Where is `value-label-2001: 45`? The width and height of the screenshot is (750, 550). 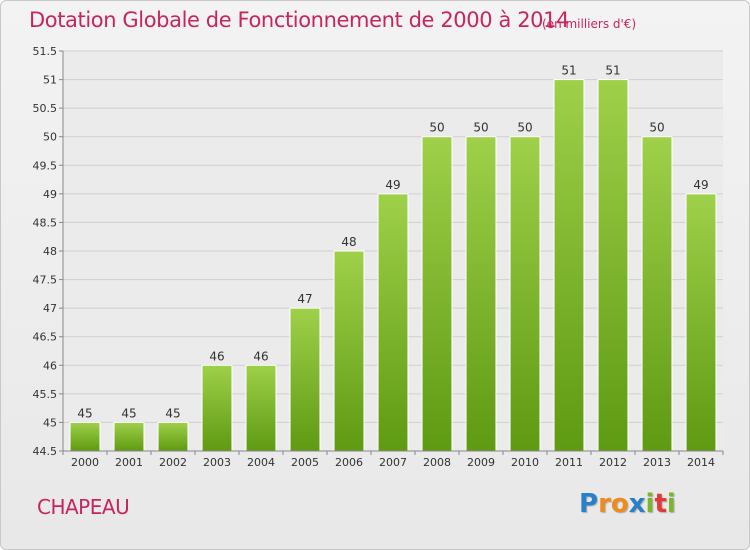 value-label-2001: 45 is located at coordinates (128, 413).